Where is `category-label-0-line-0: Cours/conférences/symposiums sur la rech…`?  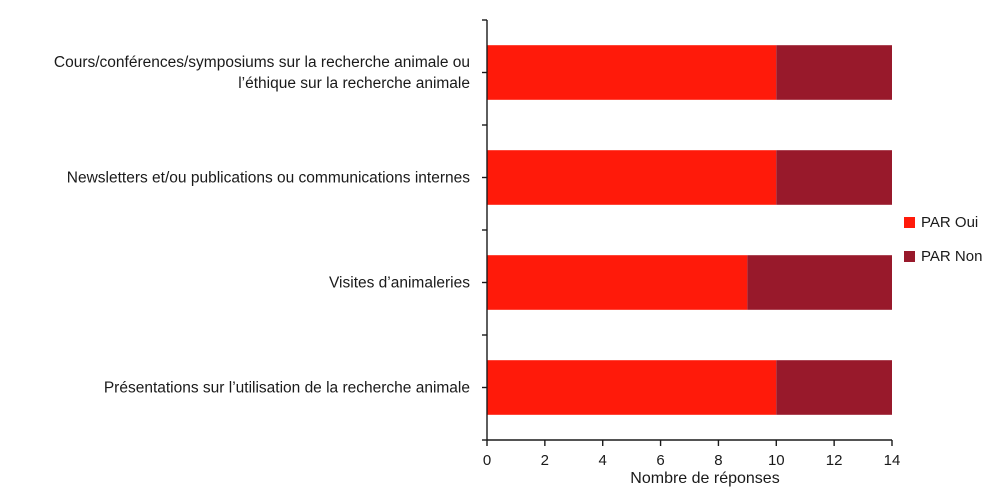
category-label-0-line-0: Cours/conférences/symposiums sur la rech… is located at coordinates (262, 62).